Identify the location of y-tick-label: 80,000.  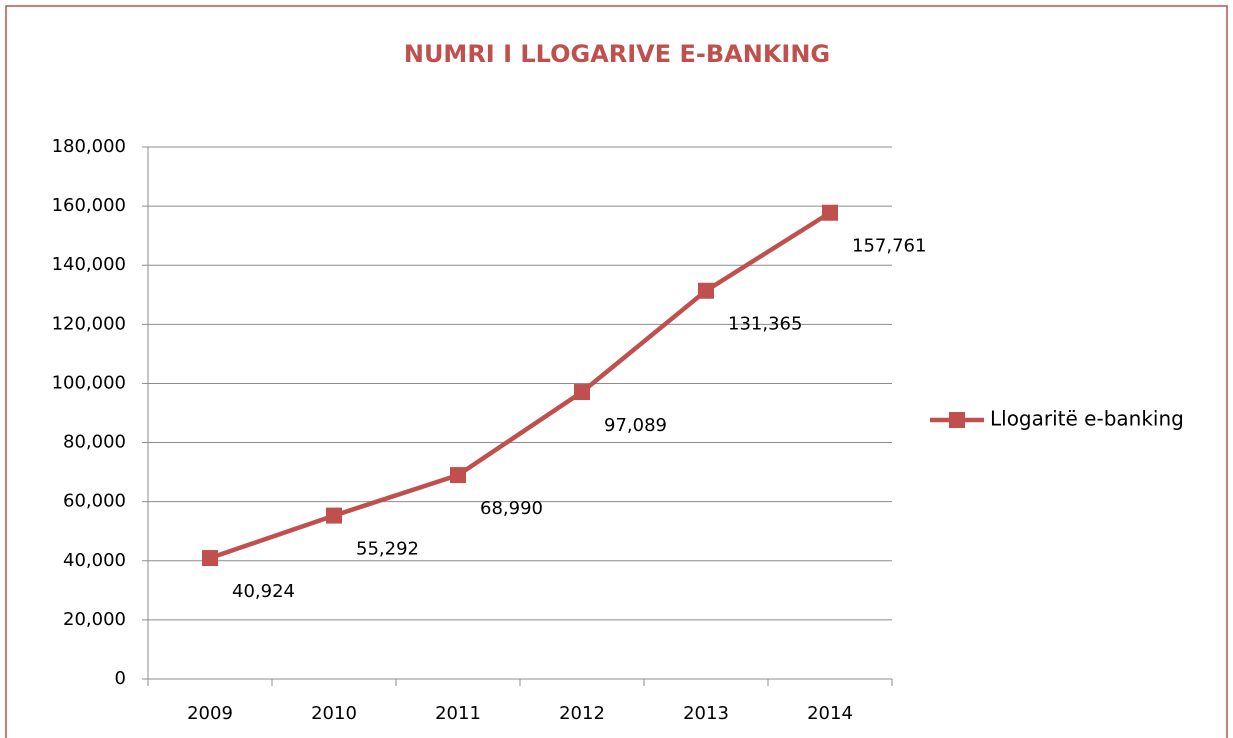
(94, 442).